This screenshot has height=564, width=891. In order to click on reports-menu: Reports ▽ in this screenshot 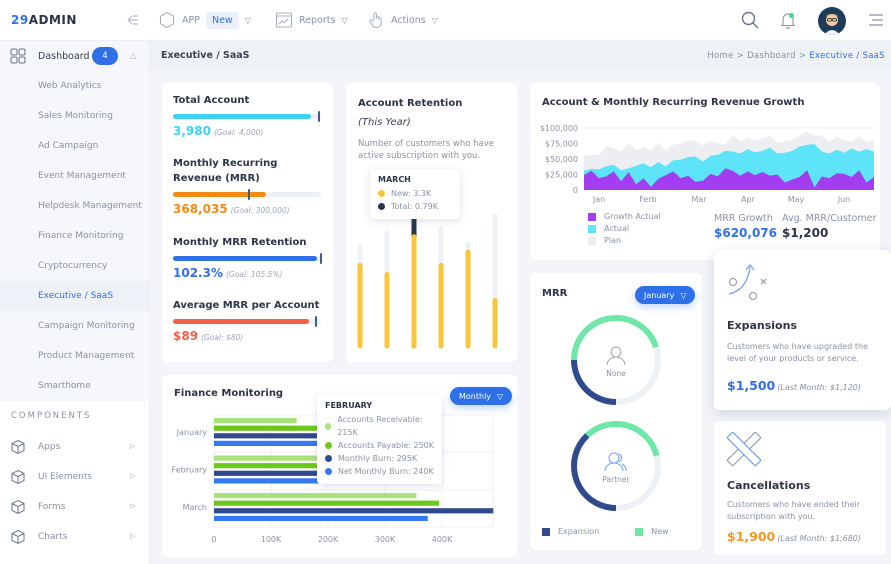, I will do `click(311, 20)`.